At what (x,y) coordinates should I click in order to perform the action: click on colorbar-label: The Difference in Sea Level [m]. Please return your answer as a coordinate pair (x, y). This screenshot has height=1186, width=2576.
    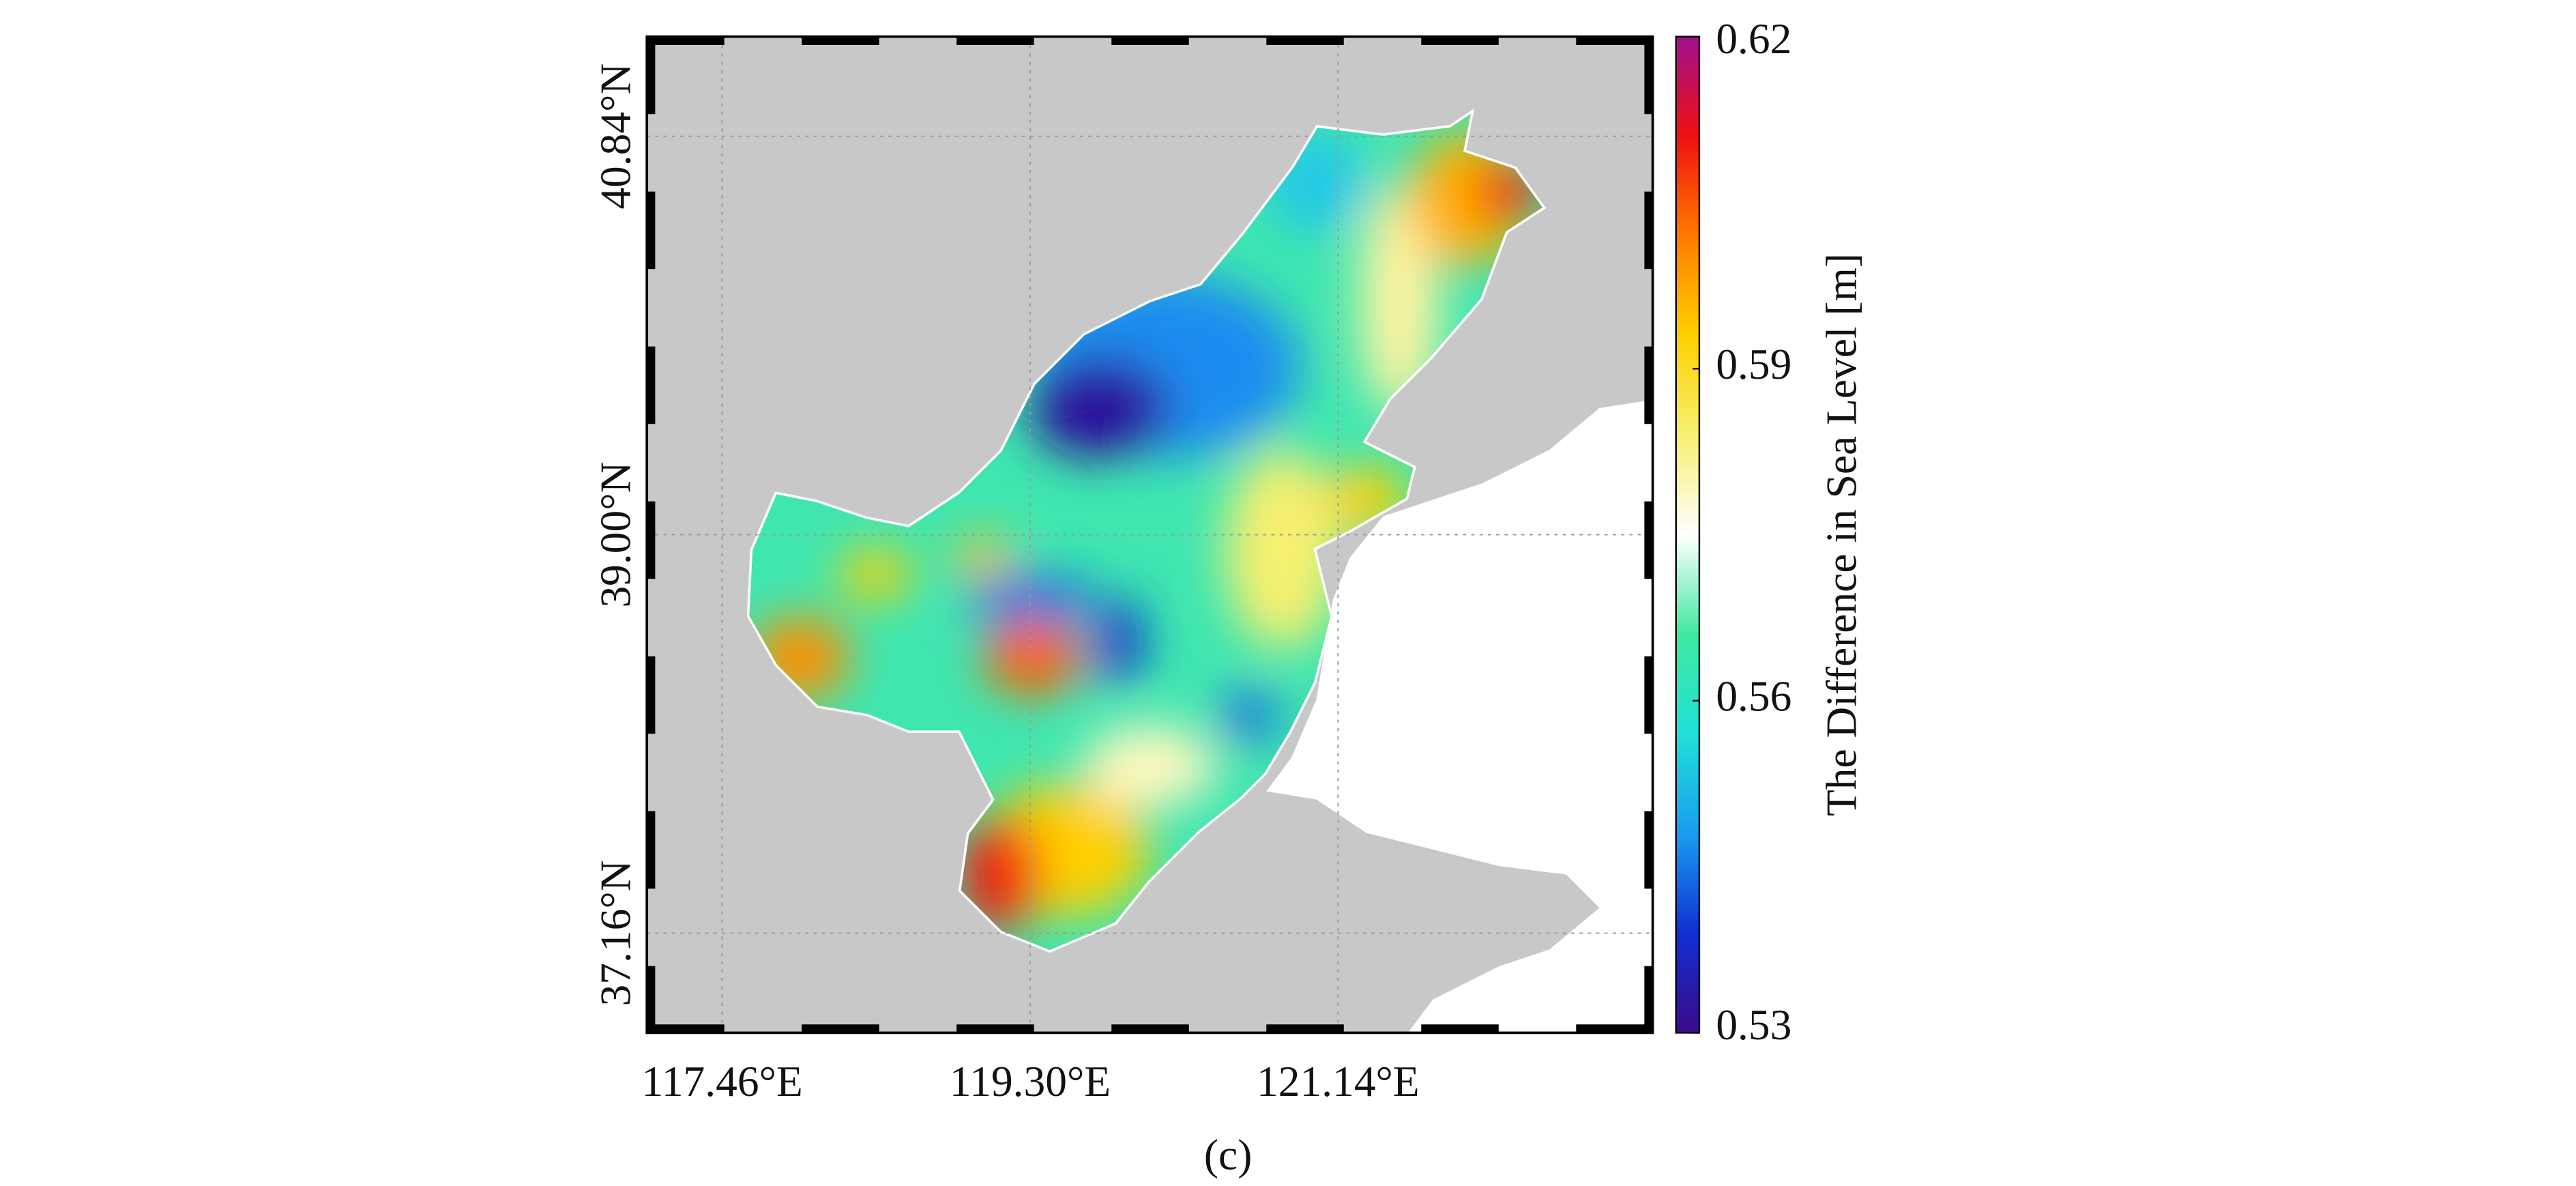
    Looking at the image, I should click on (1841, 534).